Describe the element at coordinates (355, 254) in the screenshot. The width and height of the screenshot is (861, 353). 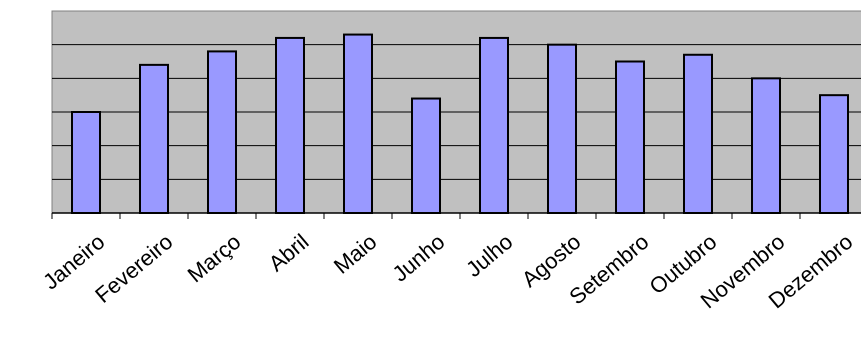
I see `x-tick-label: Maio` at that location.